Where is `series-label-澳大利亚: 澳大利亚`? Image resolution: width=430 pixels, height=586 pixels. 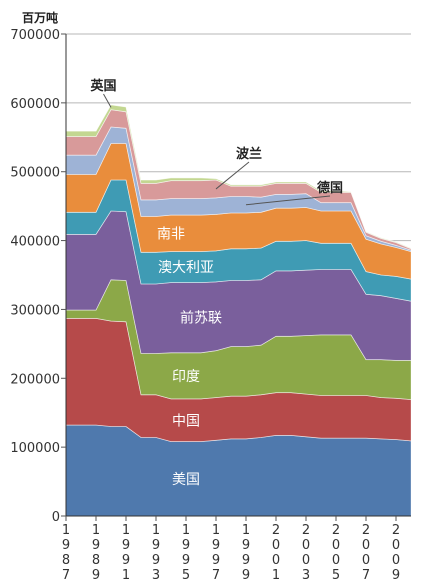 series-label-澳大利亚: 澳大利亚 is located at coordinates (186, 268).